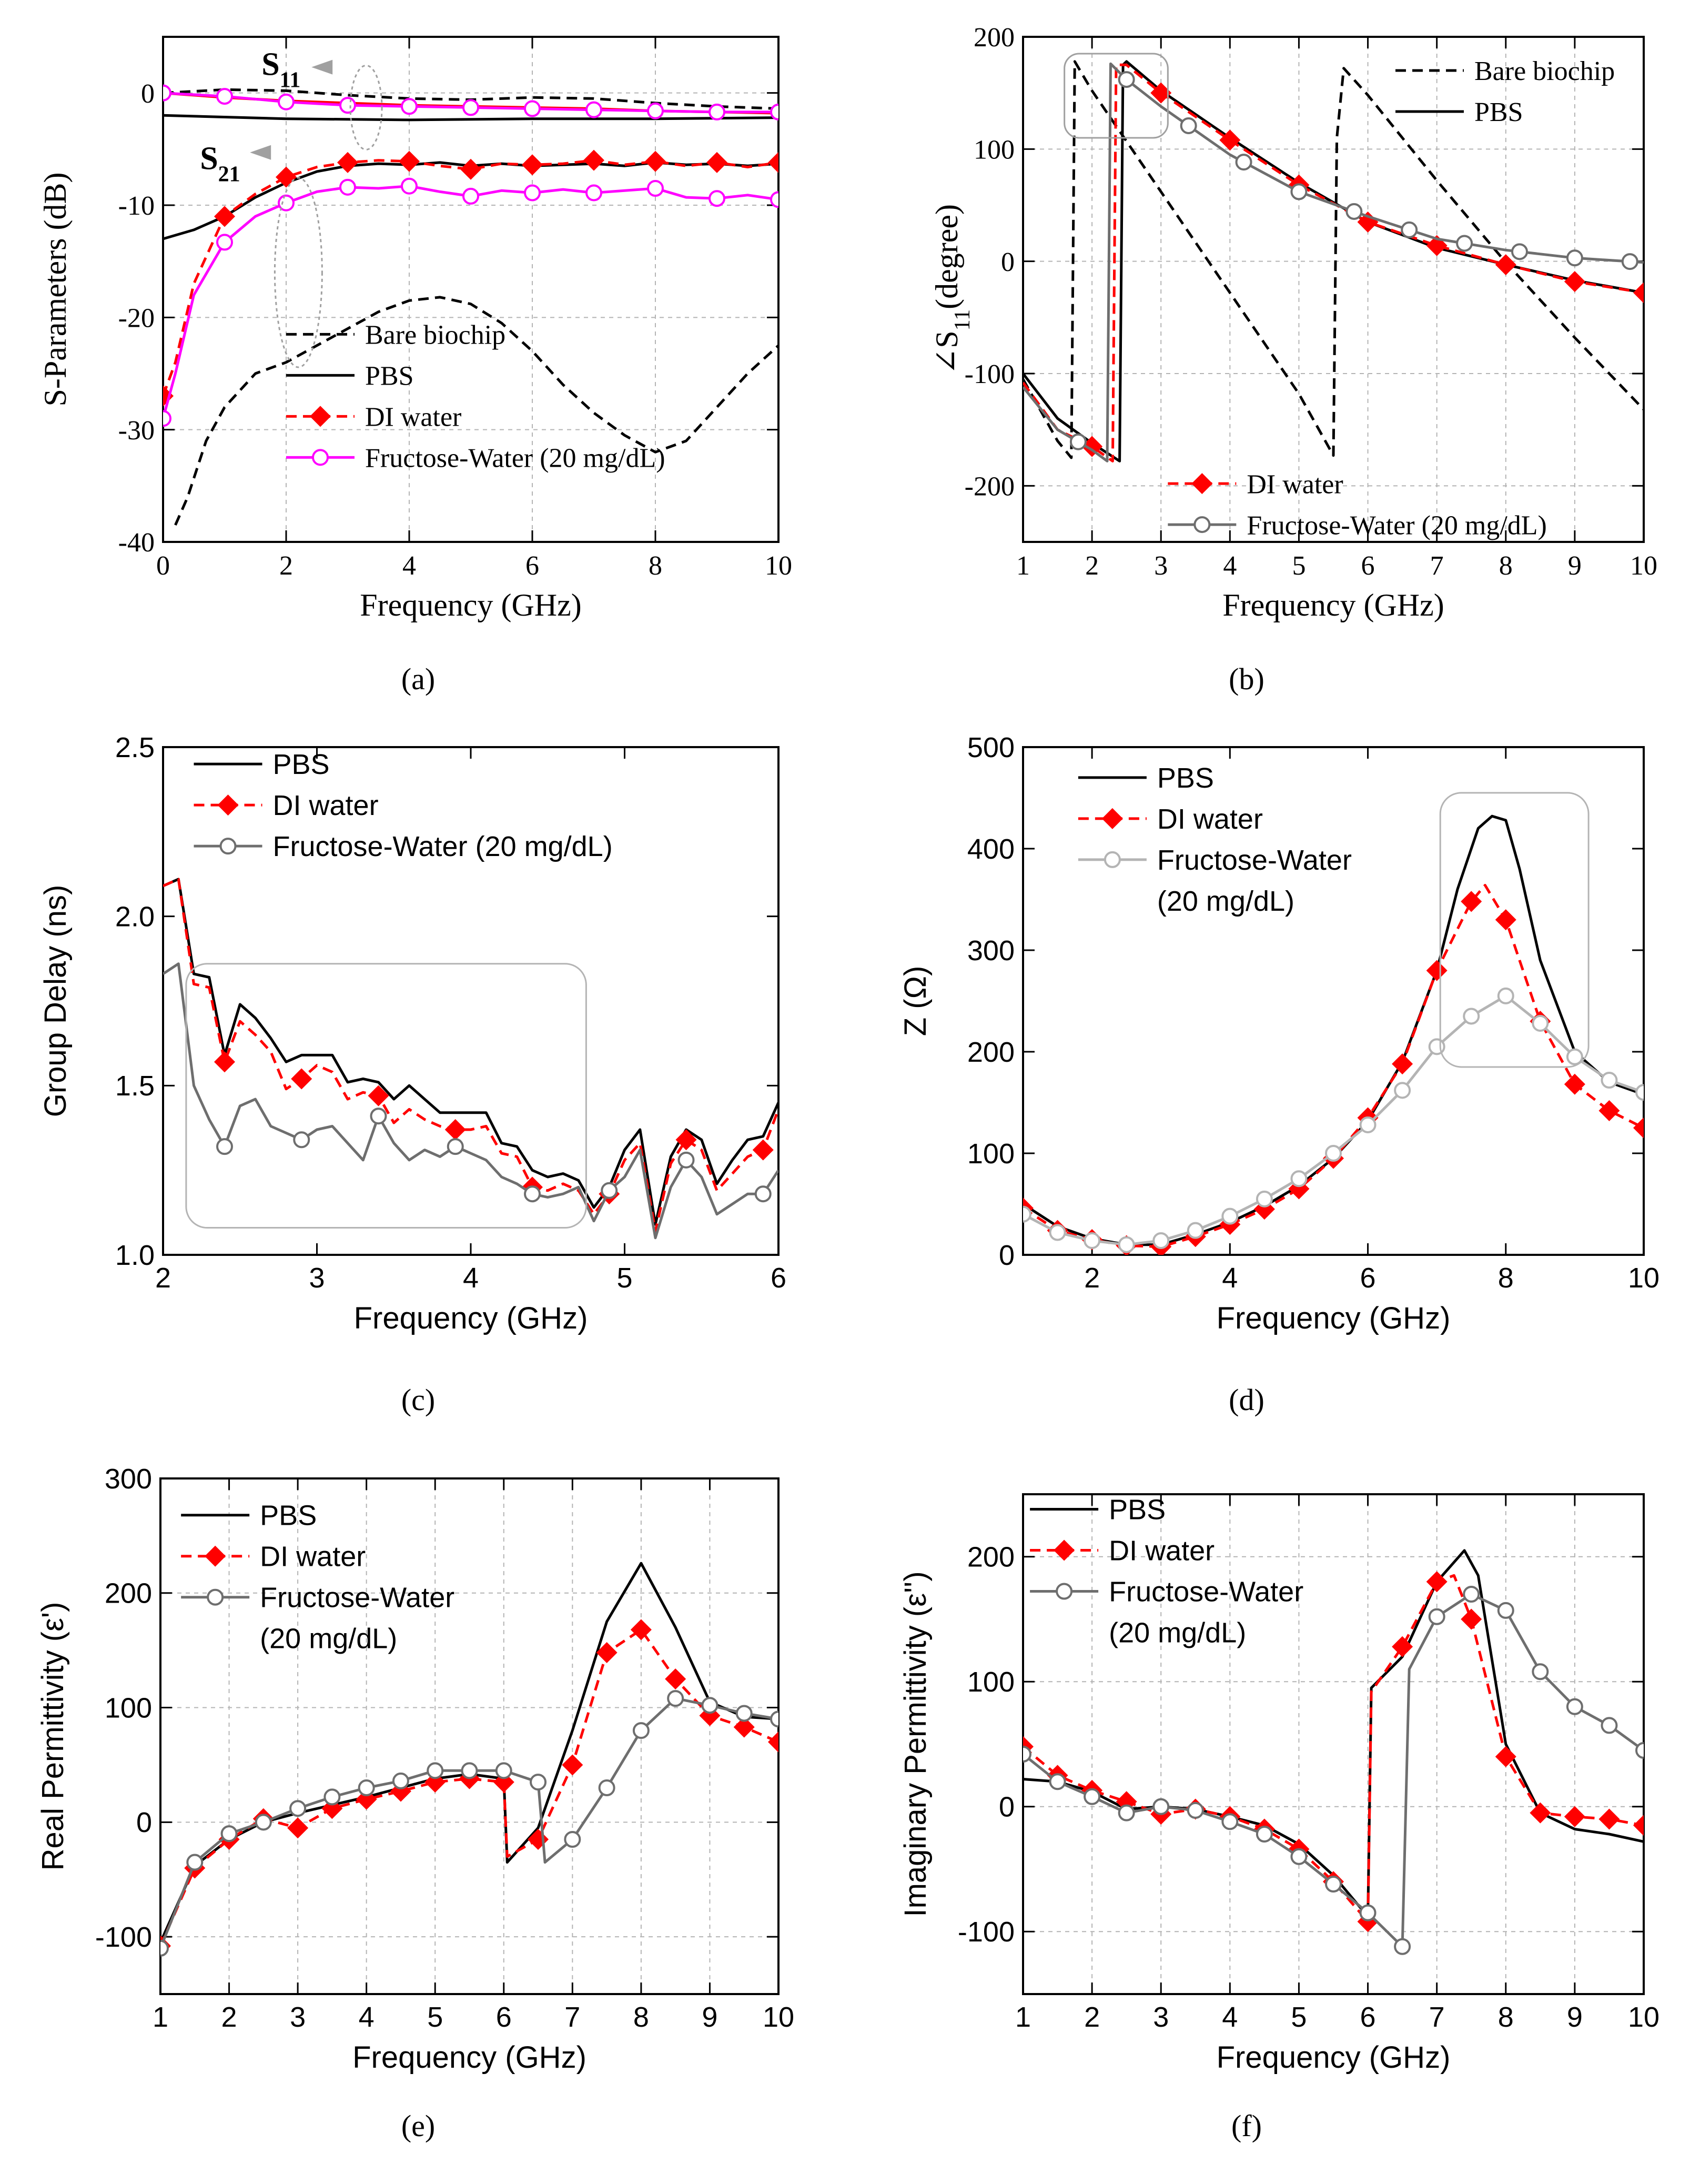 The height and width of the screenshot is (2184, 1690). I want to click on panel-caption: (c), so click(418, 1400).